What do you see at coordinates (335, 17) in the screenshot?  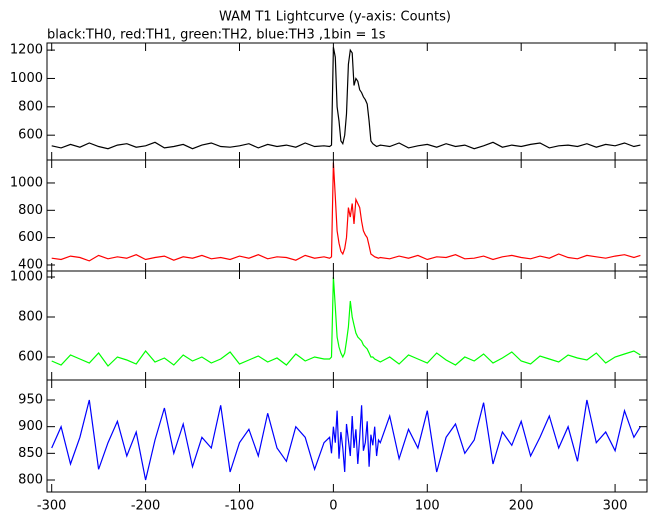 I see `chart-title: WAM T1 Lightcurve (y-axis: Counts)` at bounding box center [335, 17].